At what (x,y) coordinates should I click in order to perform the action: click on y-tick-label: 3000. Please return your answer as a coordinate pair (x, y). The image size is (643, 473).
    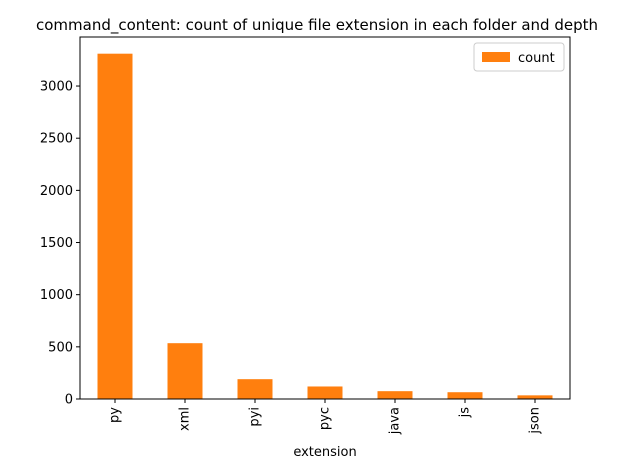
    Looking at the image, I should click on (56, 87).